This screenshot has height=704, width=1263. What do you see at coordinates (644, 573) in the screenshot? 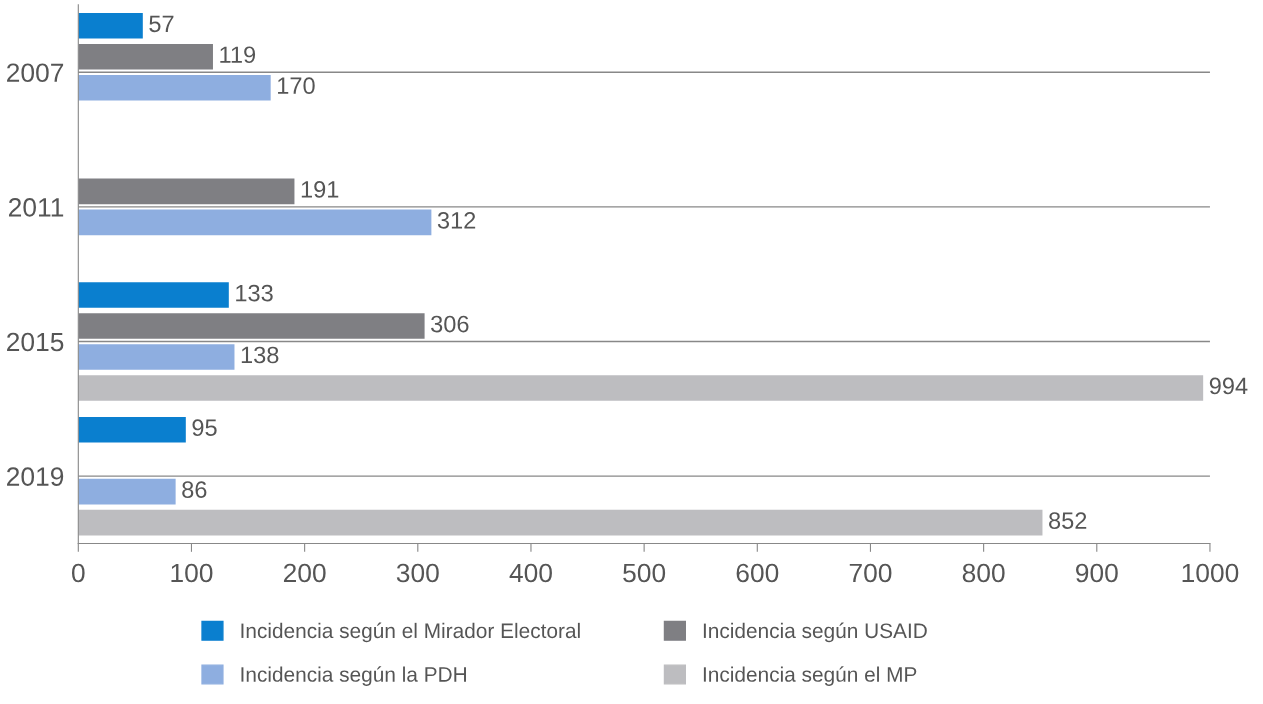
I see `x-tick-label: 500` at bounding box center [644, 573].